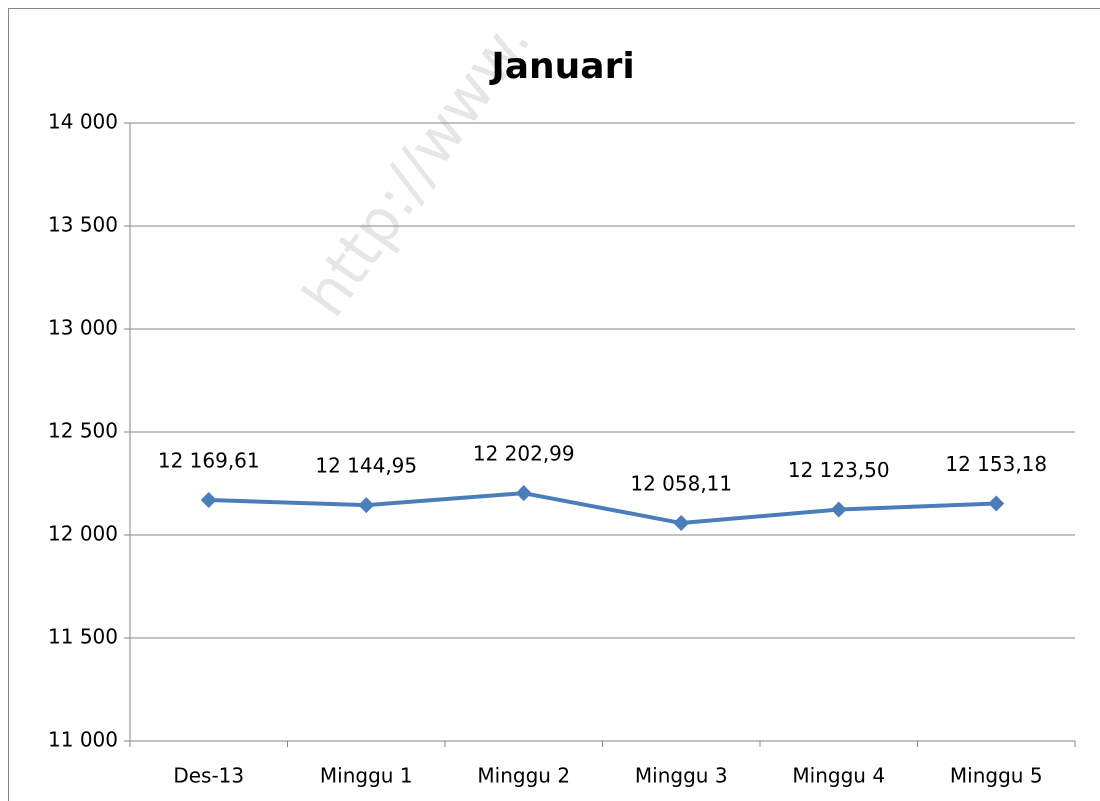 This screenshot has height=801, width=1100. What do you see at coordinates (208, 776) in the screenshot?
I see `x-tick-label: Des-13` at bounding box center [208, 776].